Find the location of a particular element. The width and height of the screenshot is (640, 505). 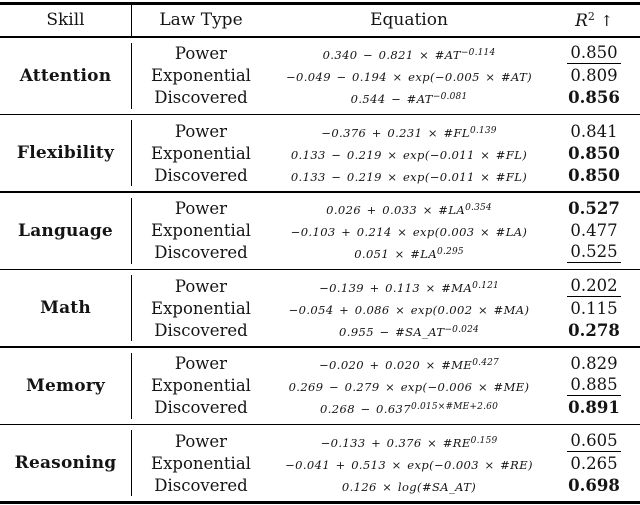

r2-value: 0.698 is located at coordinates (594, 485).